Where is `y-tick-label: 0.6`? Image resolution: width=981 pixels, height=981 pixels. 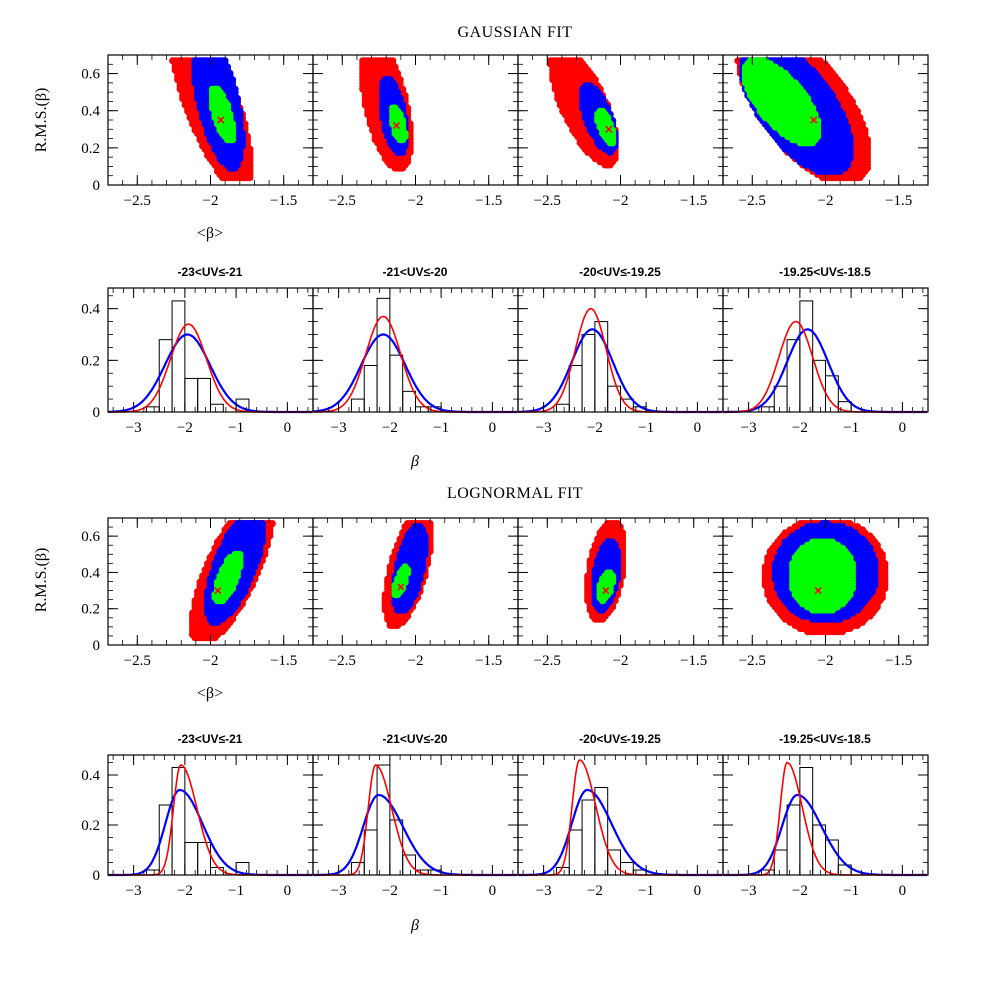
y-tick-label: 0.6 is located at coordinates (90, 75).